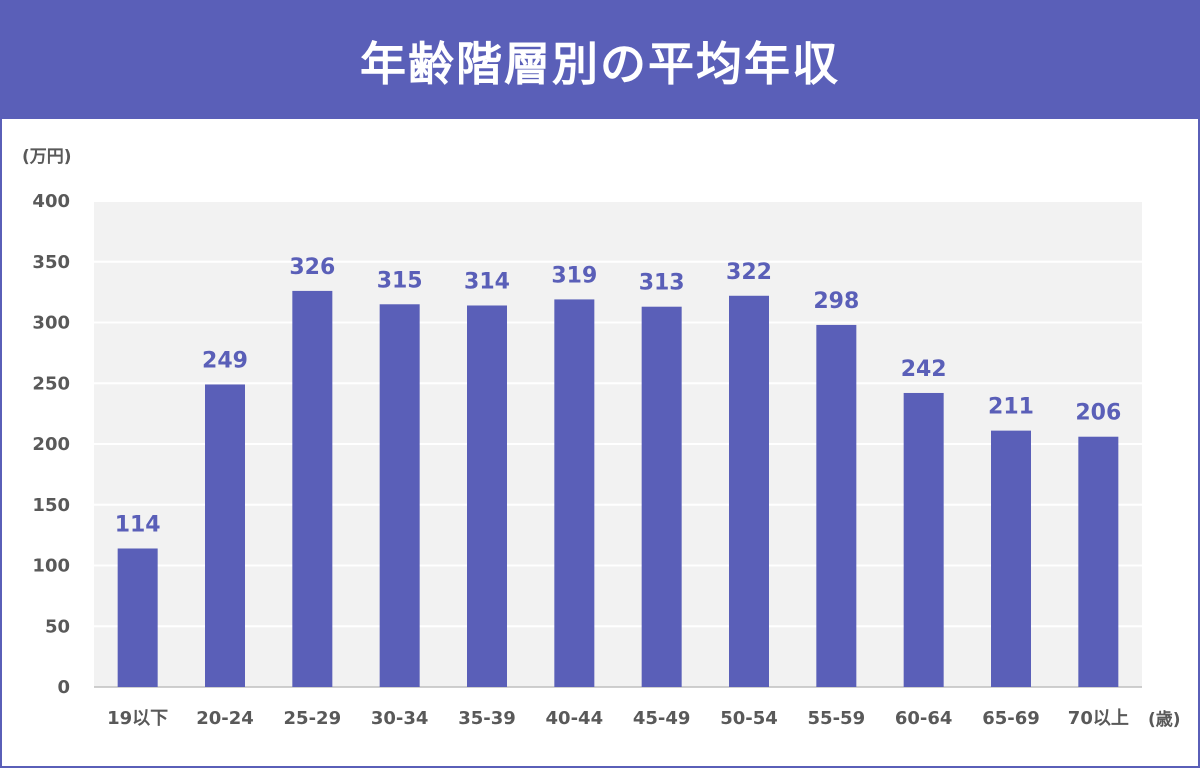  What do you see at coordinates (487, 718) in the screenshot?
I see `x-tick-label: 35-39` at bounding box center [487, 718].